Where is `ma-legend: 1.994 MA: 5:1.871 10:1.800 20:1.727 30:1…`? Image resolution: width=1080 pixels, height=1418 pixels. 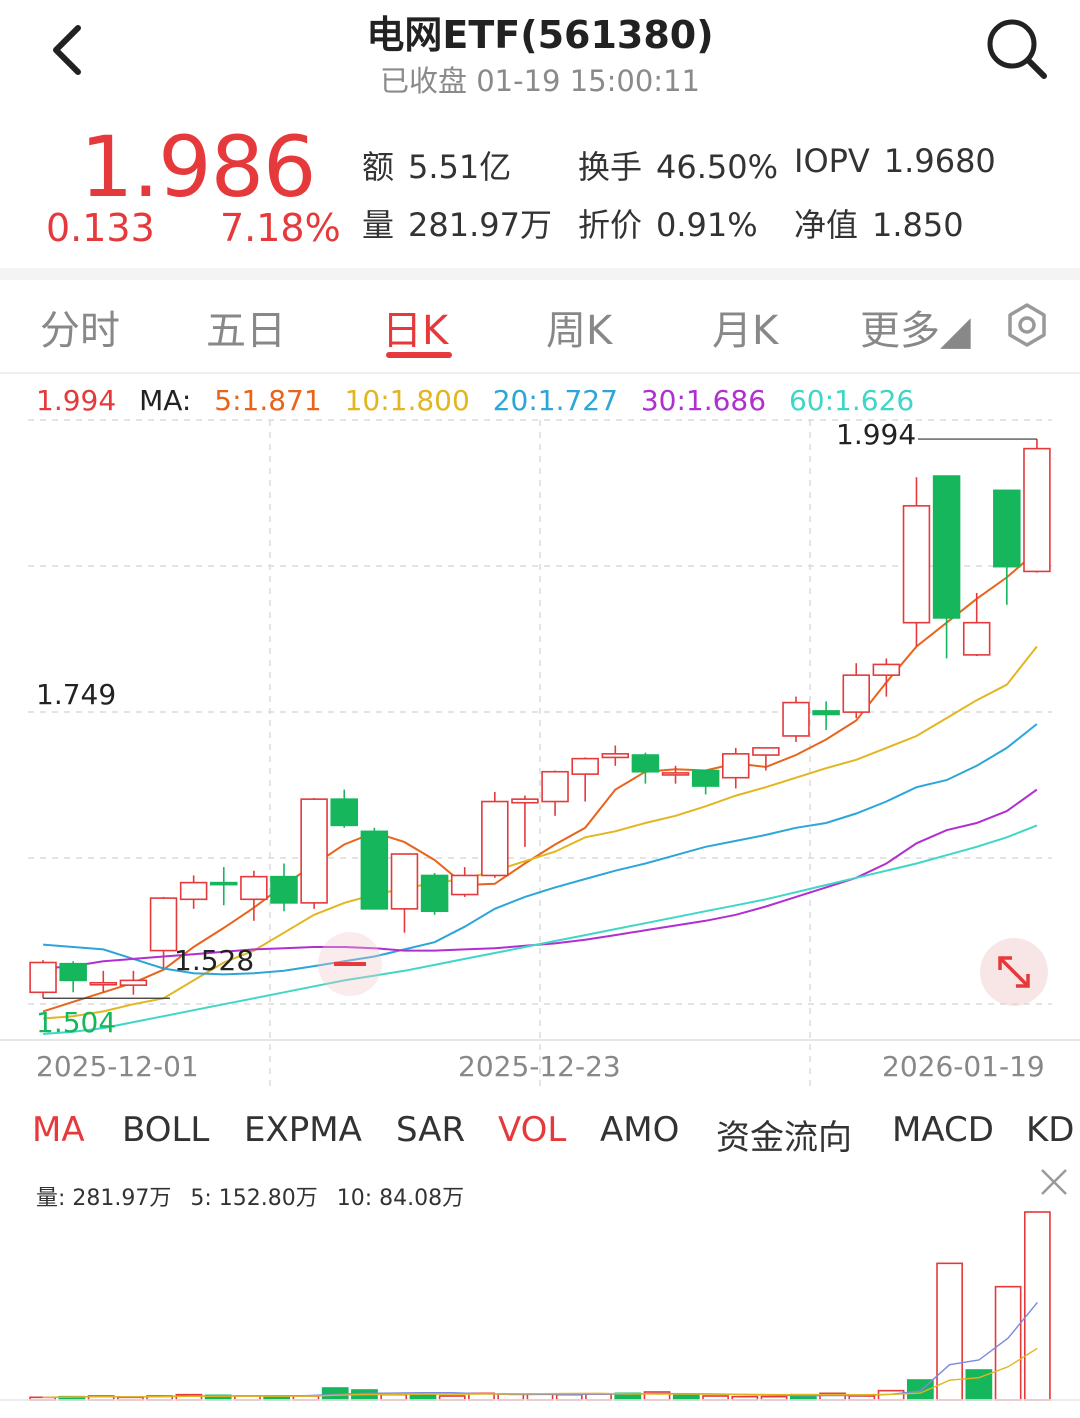 ma-legend: 1.994 MA: 5:1.871 10:1.800 20:1.727 30:1… is located at coordinates (482, 400).